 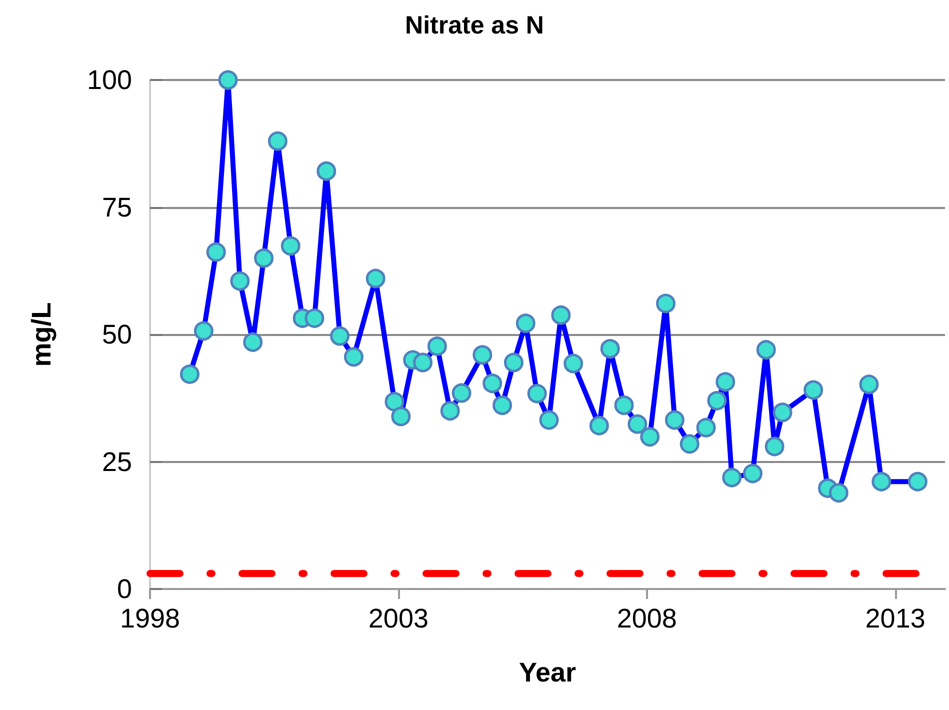 What do you see at coordinates (895, 619) in the screenshot?
I see `x-tick-label: 2013` at bounding box center [895, 619].